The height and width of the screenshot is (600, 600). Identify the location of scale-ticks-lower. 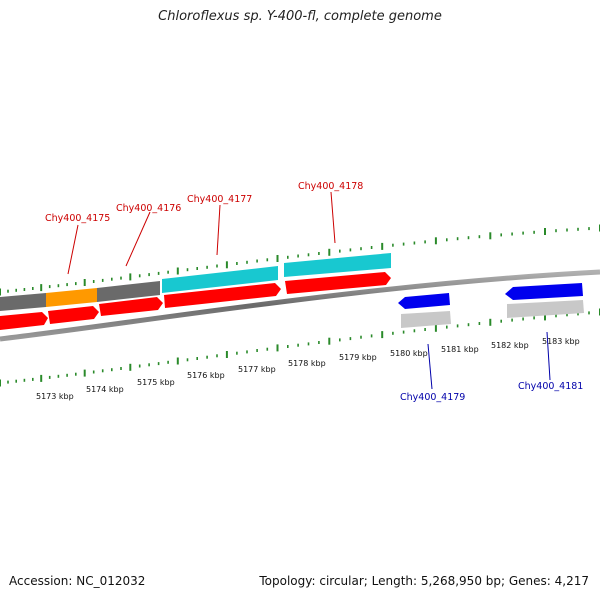
(300, 347).